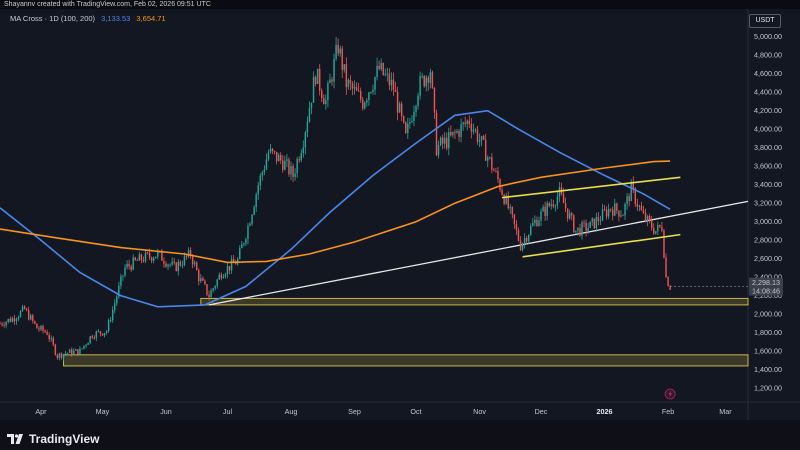  I want to click on y-tick-label: 3,000.00, so click(768, 221).